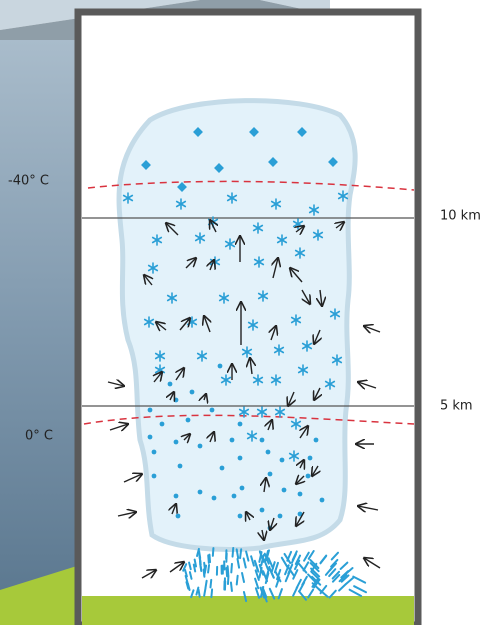 The image size is (490, 625). I want to click on sky-band, so click(165, 15).